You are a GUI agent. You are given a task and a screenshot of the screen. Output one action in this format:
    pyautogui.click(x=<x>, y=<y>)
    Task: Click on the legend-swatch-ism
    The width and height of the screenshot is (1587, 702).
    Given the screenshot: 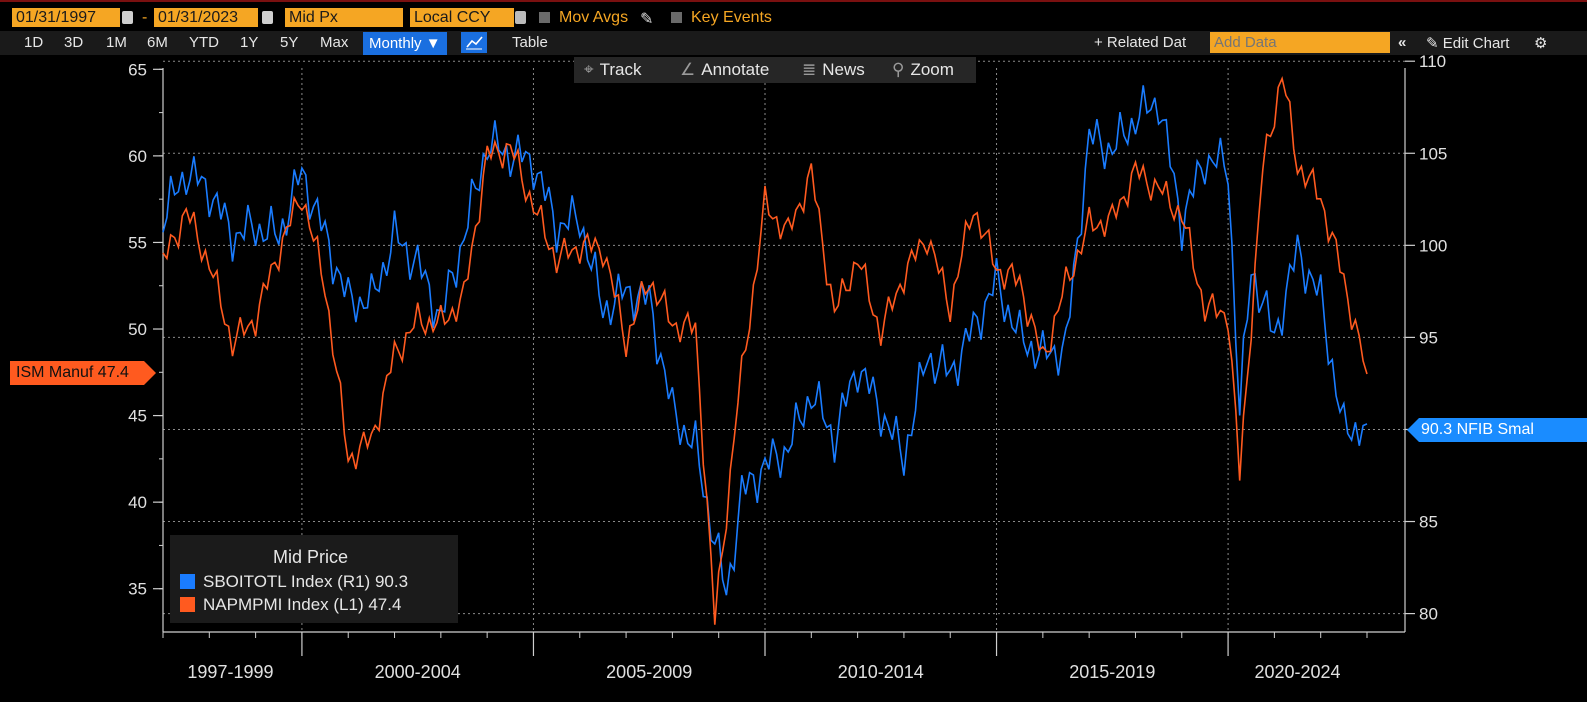 What is the action you would take?
    pyautogui.click(x=187, y=604)
    